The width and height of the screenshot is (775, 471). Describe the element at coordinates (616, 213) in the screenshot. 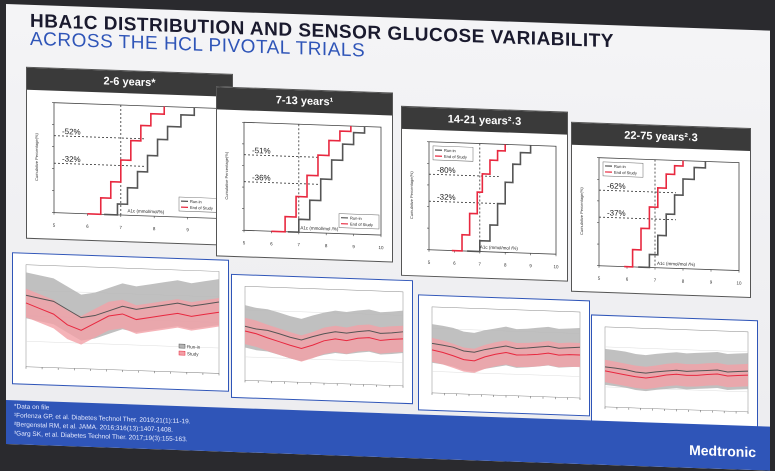

I see `pct-label: -37%` at that location.